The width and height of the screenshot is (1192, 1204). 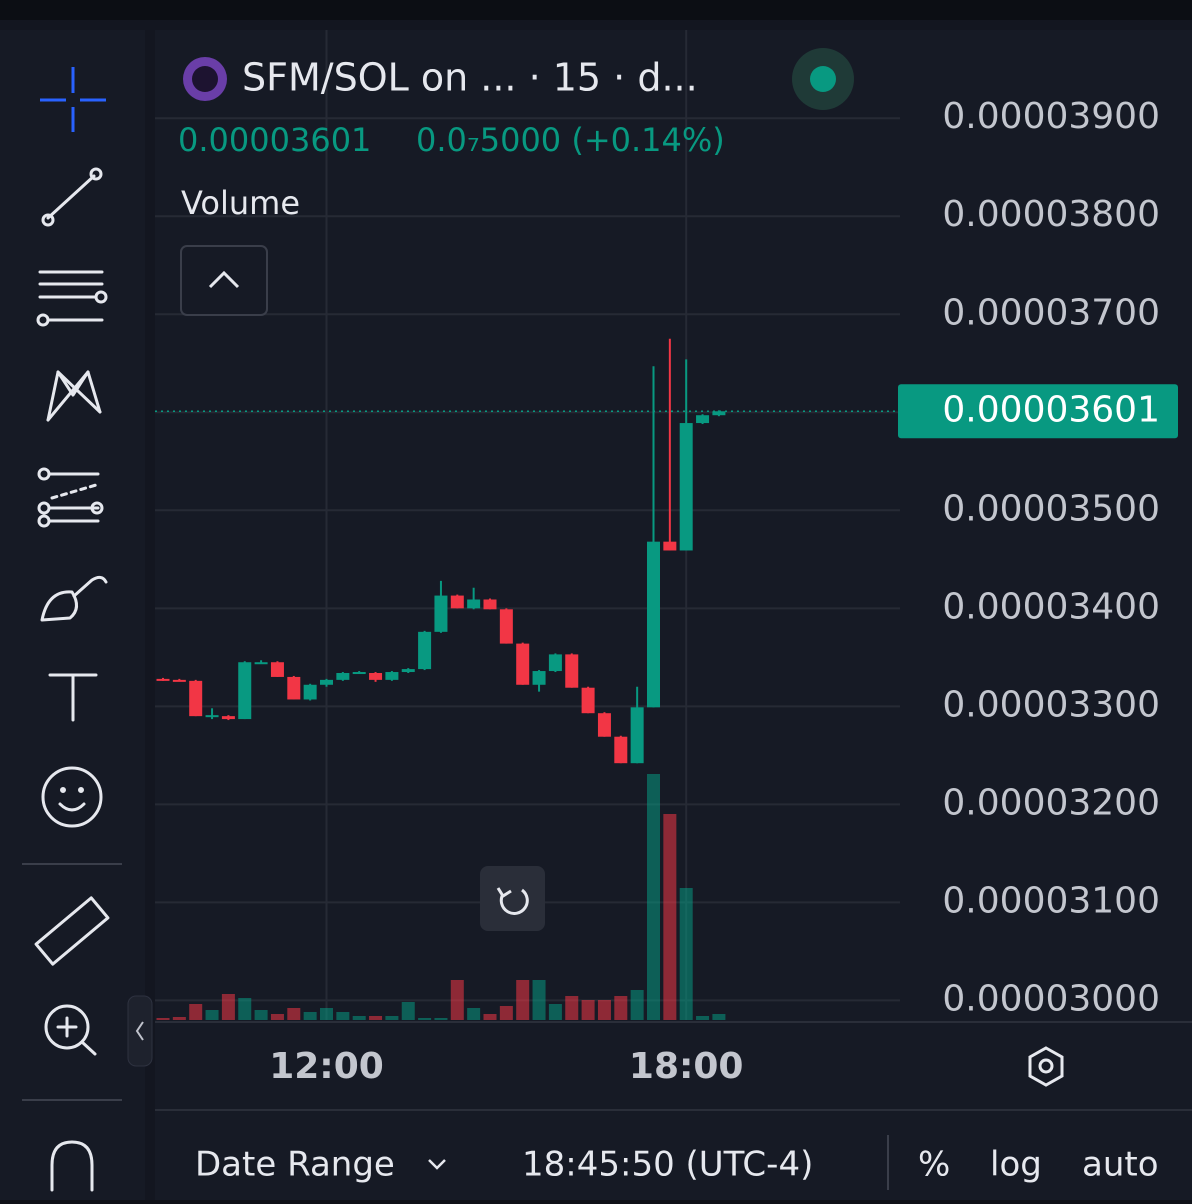 I want to click on reset-icon, so click(x=514, y=901).